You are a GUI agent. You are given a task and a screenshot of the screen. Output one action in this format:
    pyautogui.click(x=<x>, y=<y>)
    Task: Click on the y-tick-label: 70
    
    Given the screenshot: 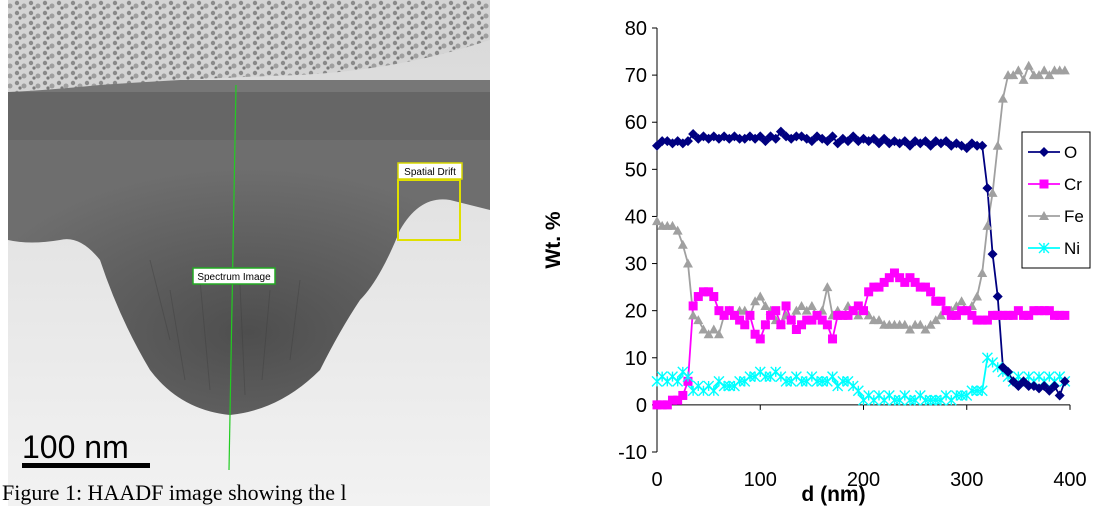 What is the action you would take?
    pyautogui.click(x=636, y=76)
    